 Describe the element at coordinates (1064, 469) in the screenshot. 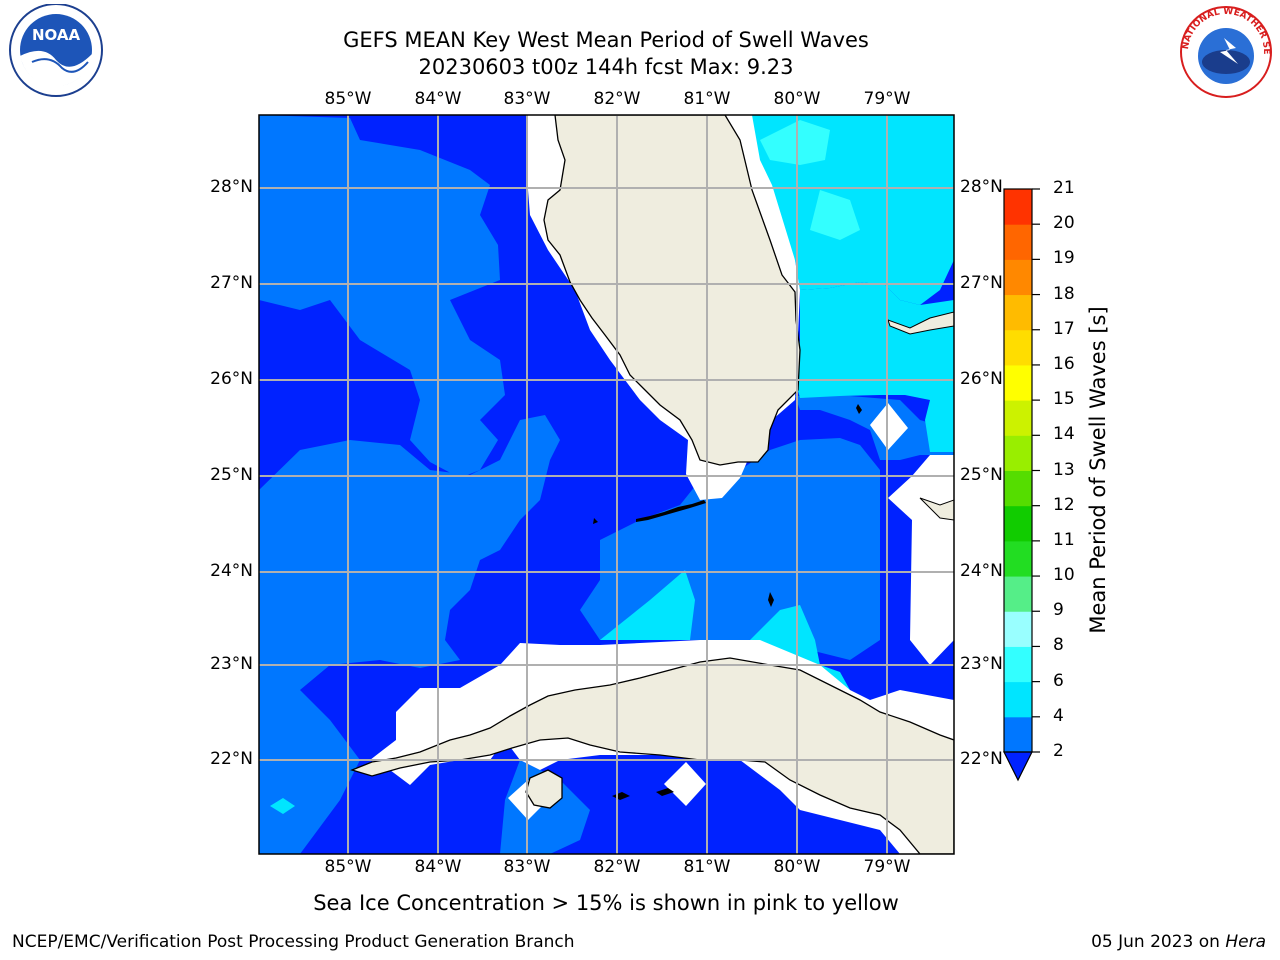

I see `colorbar-tick-label: 13` at that location.